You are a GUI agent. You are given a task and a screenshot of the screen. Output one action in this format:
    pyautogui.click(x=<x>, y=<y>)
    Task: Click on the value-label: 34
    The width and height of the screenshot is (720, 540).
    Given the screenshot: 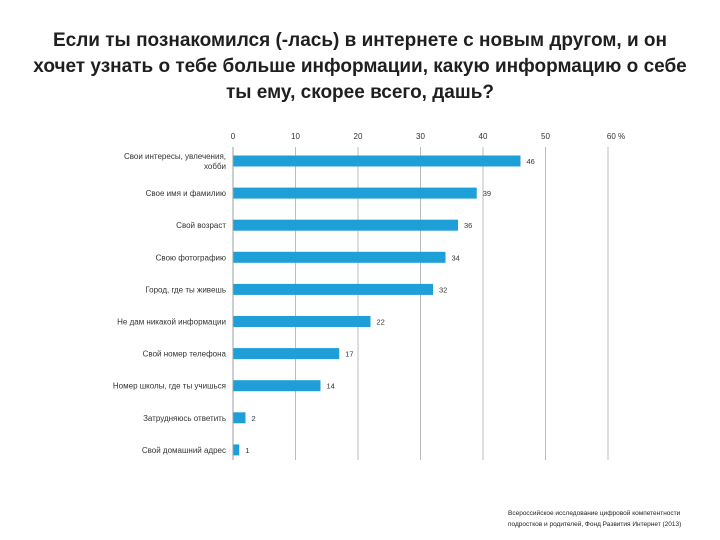 What is the action you would take?
    pyautogui.click(x=456, y=257)
    